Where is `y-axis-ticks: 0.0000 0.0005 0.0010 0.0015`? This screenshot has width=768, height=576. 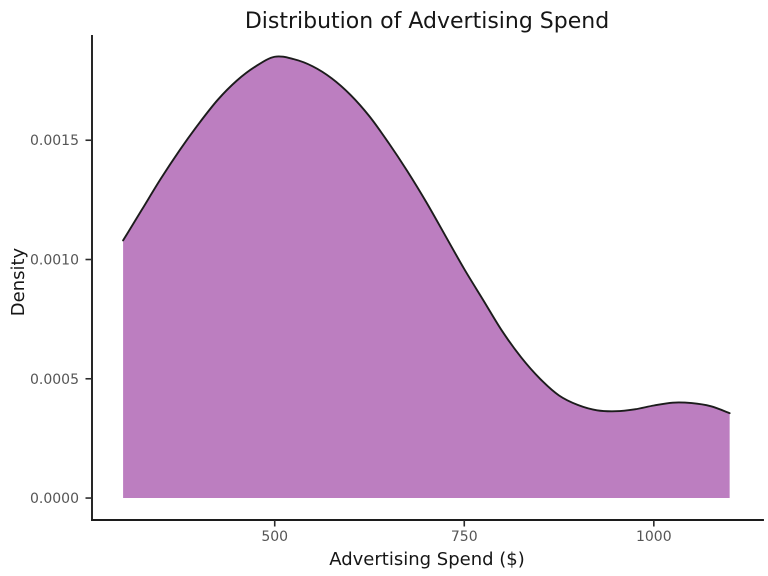
y-axis-ticks: 0.0000 0.0005 0.0010 0.0015 is located at coordinates (61, 320).